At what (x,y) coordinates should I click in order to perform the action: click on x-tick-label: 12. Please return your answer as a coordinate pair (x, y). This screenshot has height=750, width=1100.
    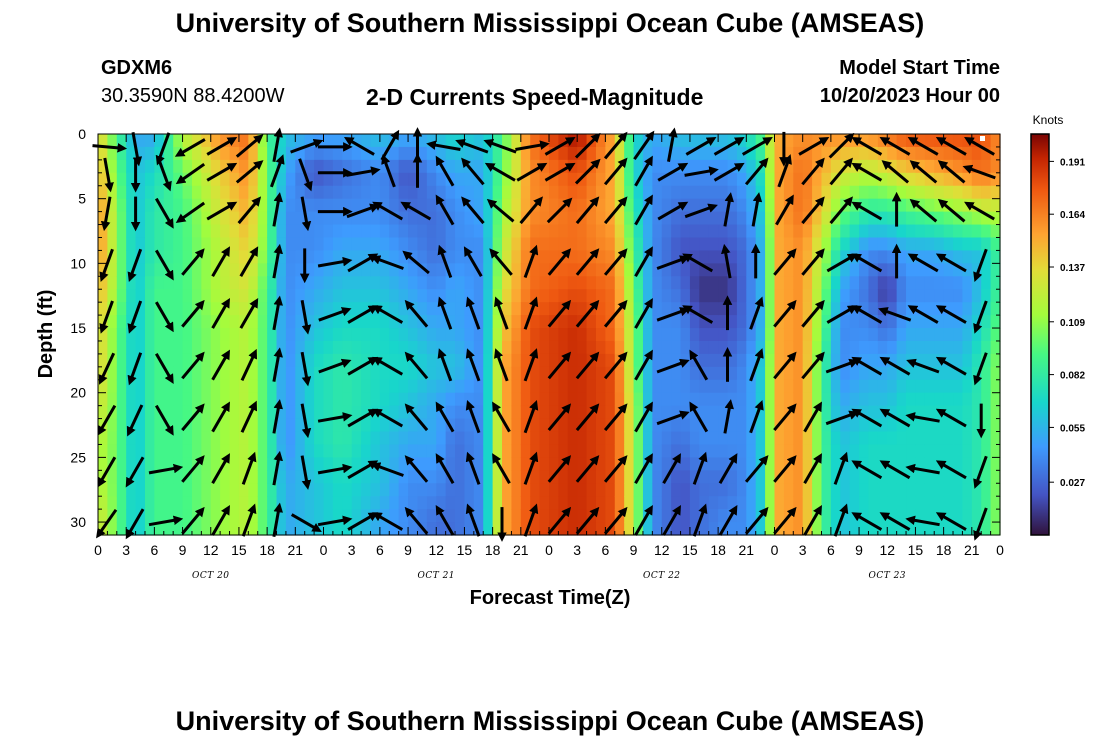
    Looking at the image, I should click on (887, 550).